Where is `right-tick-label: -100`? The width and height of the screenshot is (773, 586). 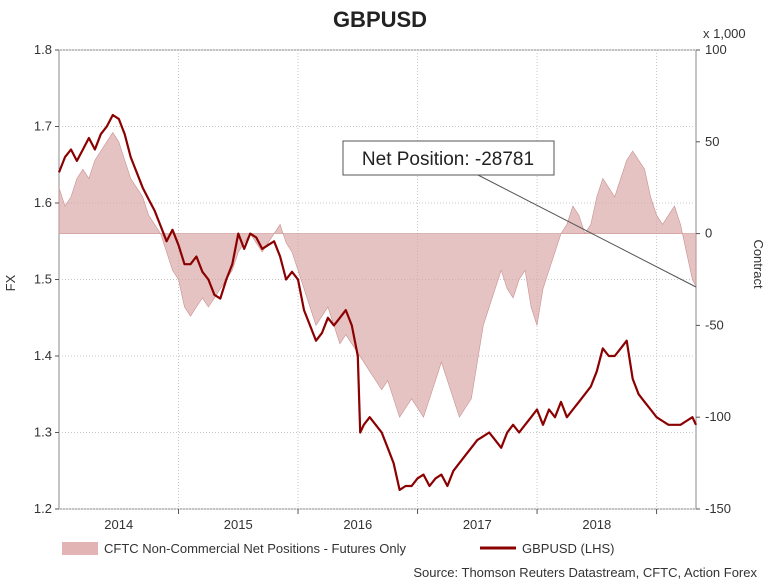
right-tick-label: -100 is located at coordinates (718, 416).